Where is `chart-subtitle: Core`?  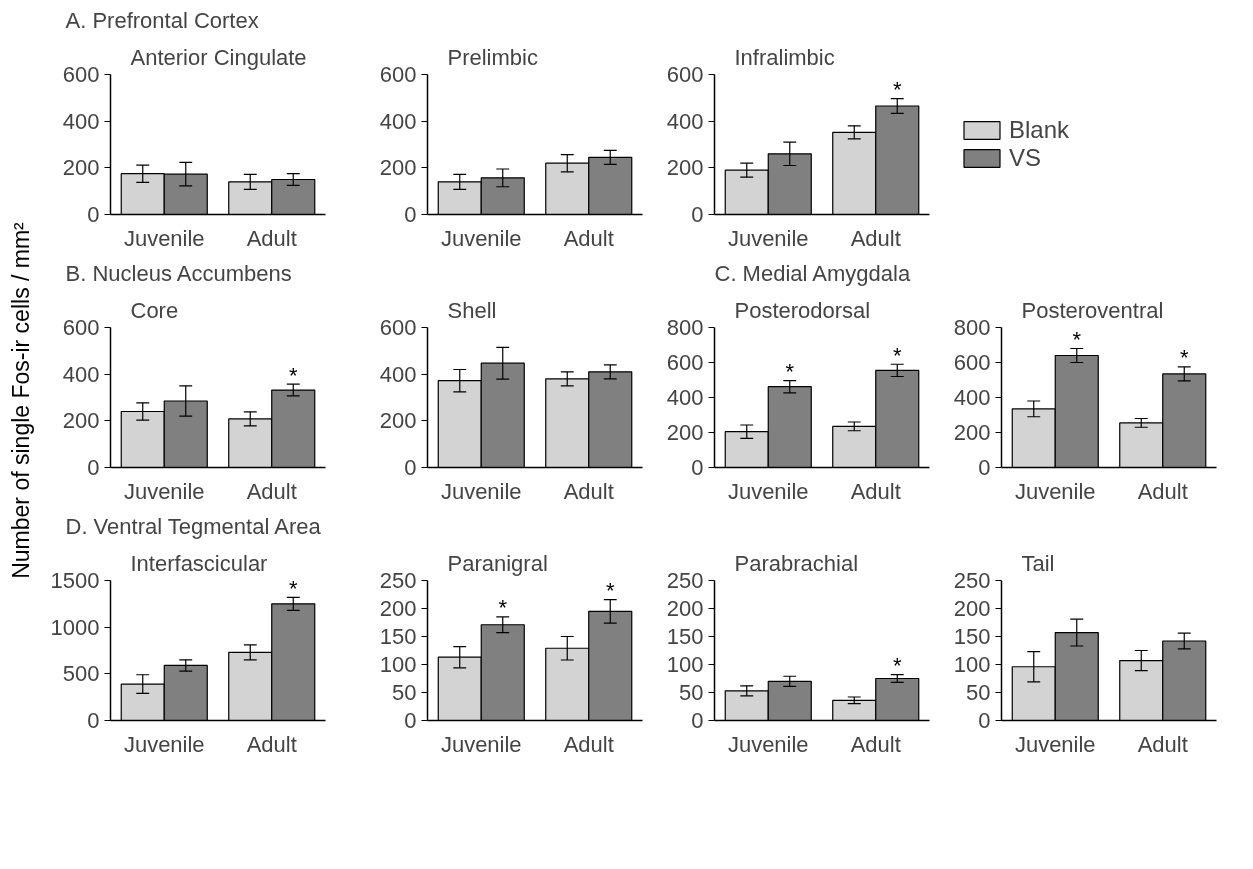
chart-subtitle: Core is located at coordinates (154, 310).